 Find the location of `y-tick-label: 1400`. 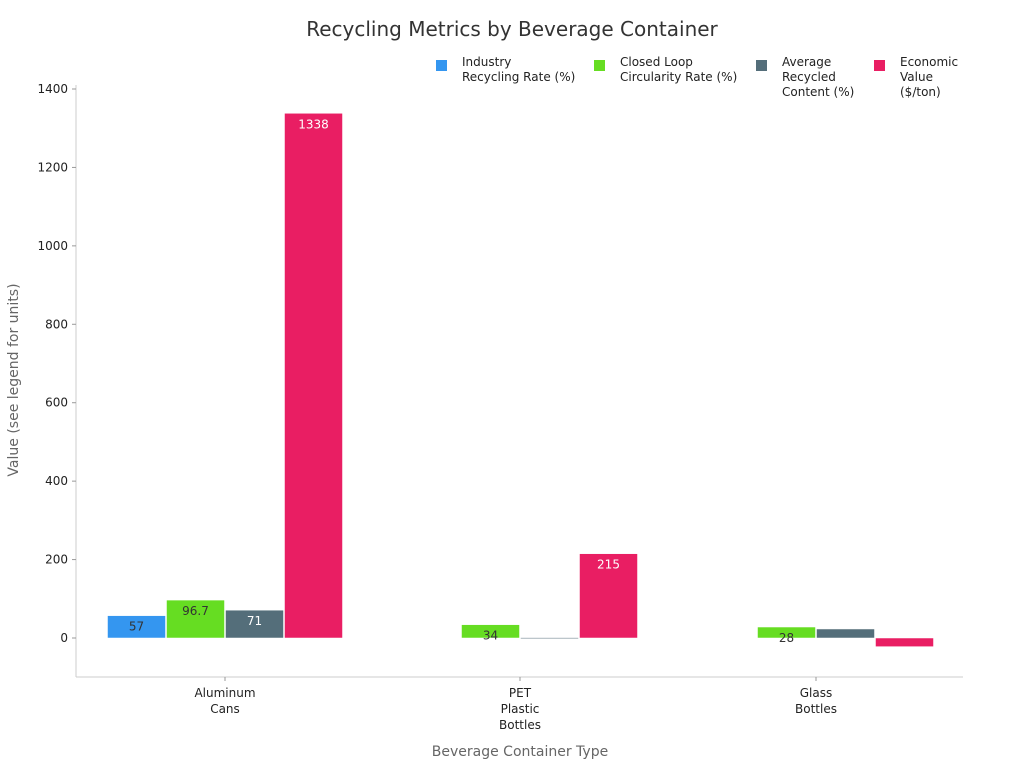

y-tick-label: 1400 is located at coordinates (52, 89).